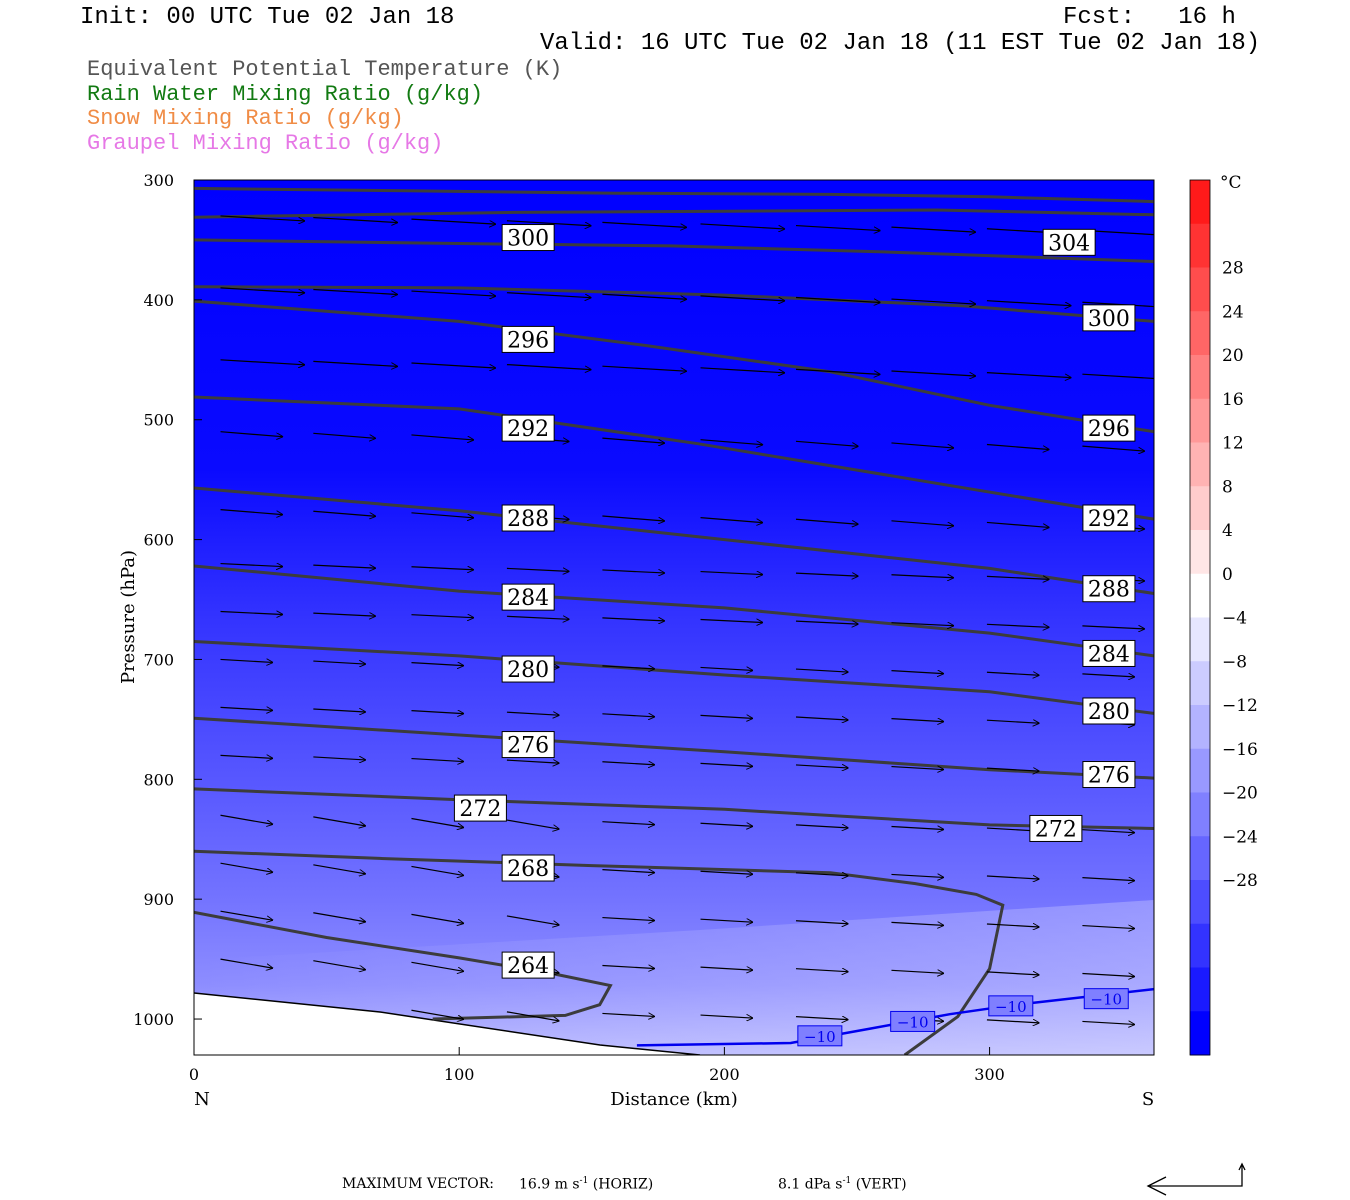  What do you see at coordinates (963, 1017) in the screenshot?
I see `isotherm-labels: −10 −10 −10 −10` at bounding box center [963, 1017].